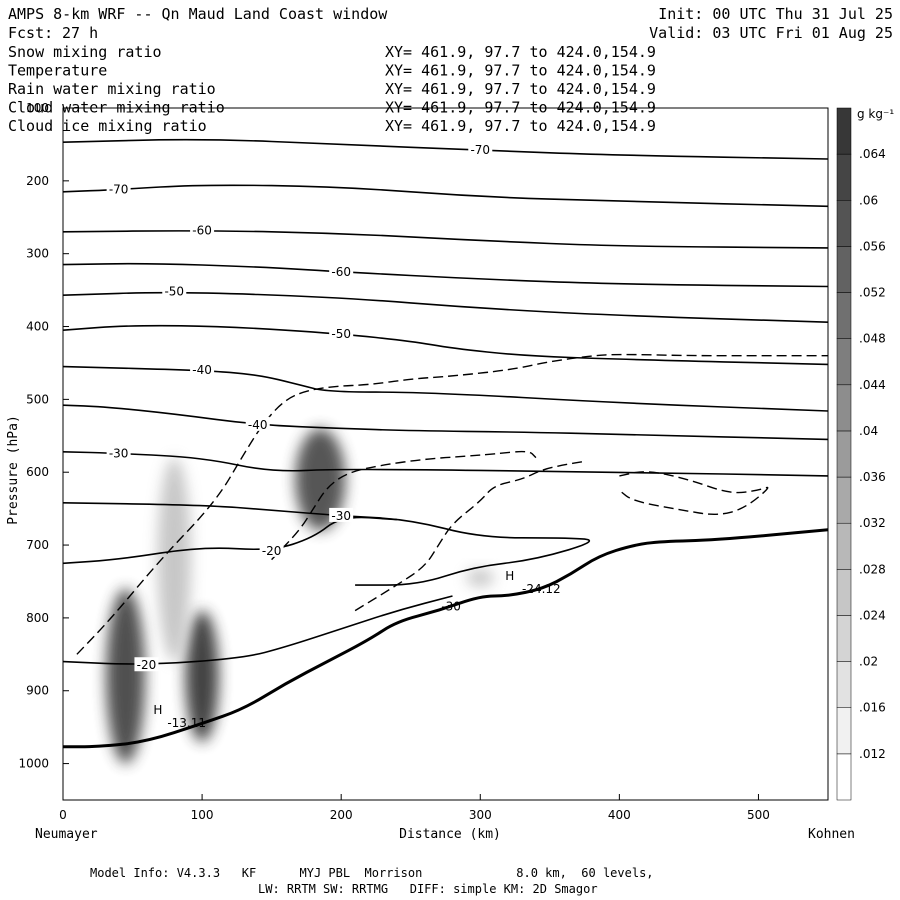  Describe the element at coordinates (541, 589) in the screenshot. I see `extremum-annotation: -24.12` at that location.